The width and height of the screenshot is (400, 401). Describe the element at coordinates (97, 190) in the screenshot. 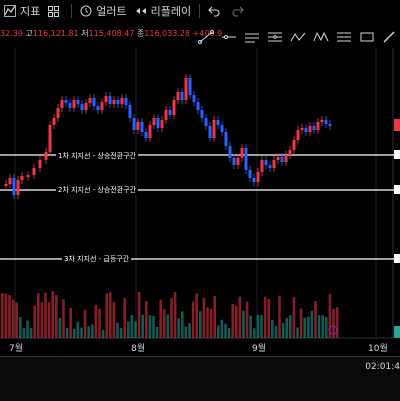

I see `support-label-2: 2차 지지선 - 상승전환구간` at that location.